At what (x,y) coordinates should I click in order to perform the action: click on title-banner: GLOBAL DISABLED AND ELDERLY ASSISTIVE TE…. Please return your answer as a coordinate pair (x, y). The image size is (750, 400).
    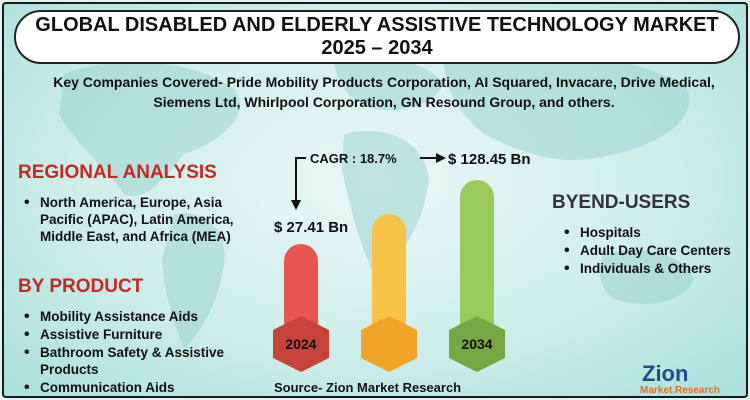
    Looking at the image, I should click on (377, 37).